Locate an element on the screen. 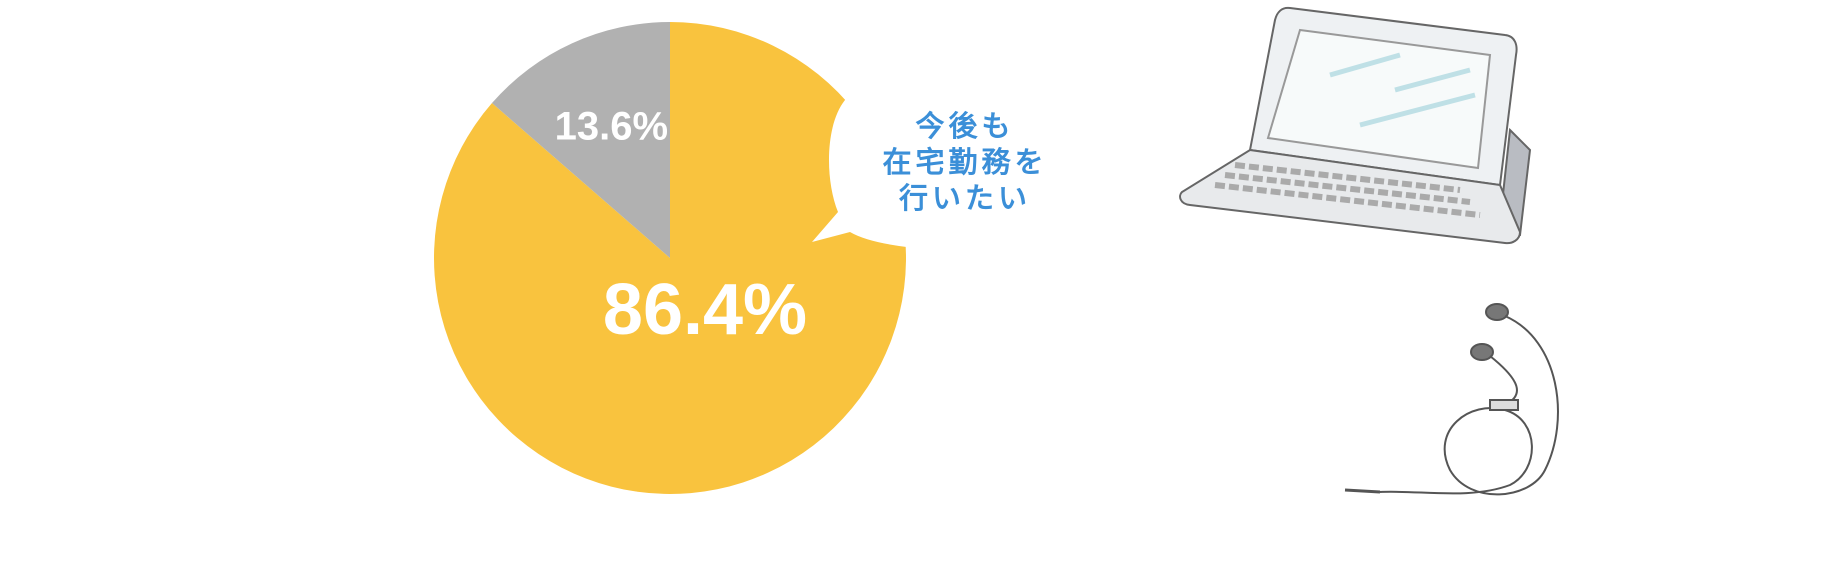 Image resolution: width=1831 pixels, height=586 pixels. annotation: 在宅勤務を is located at coordinates (964, 162).